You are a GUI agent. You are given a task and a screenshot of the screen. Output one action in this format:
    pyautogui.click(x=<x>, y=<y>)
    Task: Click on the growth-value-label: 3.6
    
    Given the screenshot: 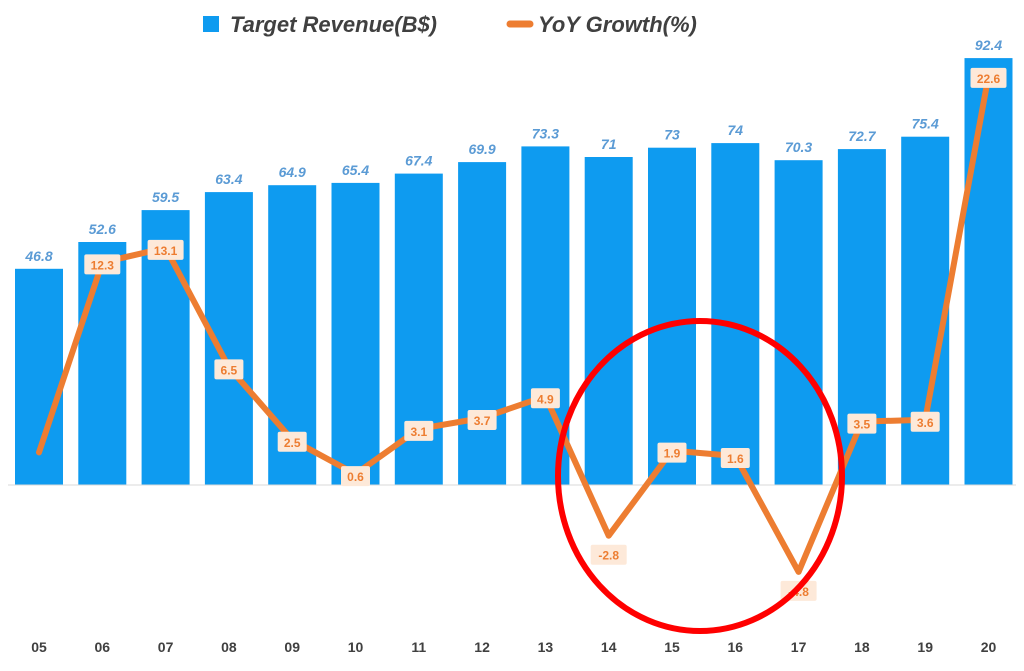 What is the action you would take?
    pyautogui.click(x=925, y=423)
    